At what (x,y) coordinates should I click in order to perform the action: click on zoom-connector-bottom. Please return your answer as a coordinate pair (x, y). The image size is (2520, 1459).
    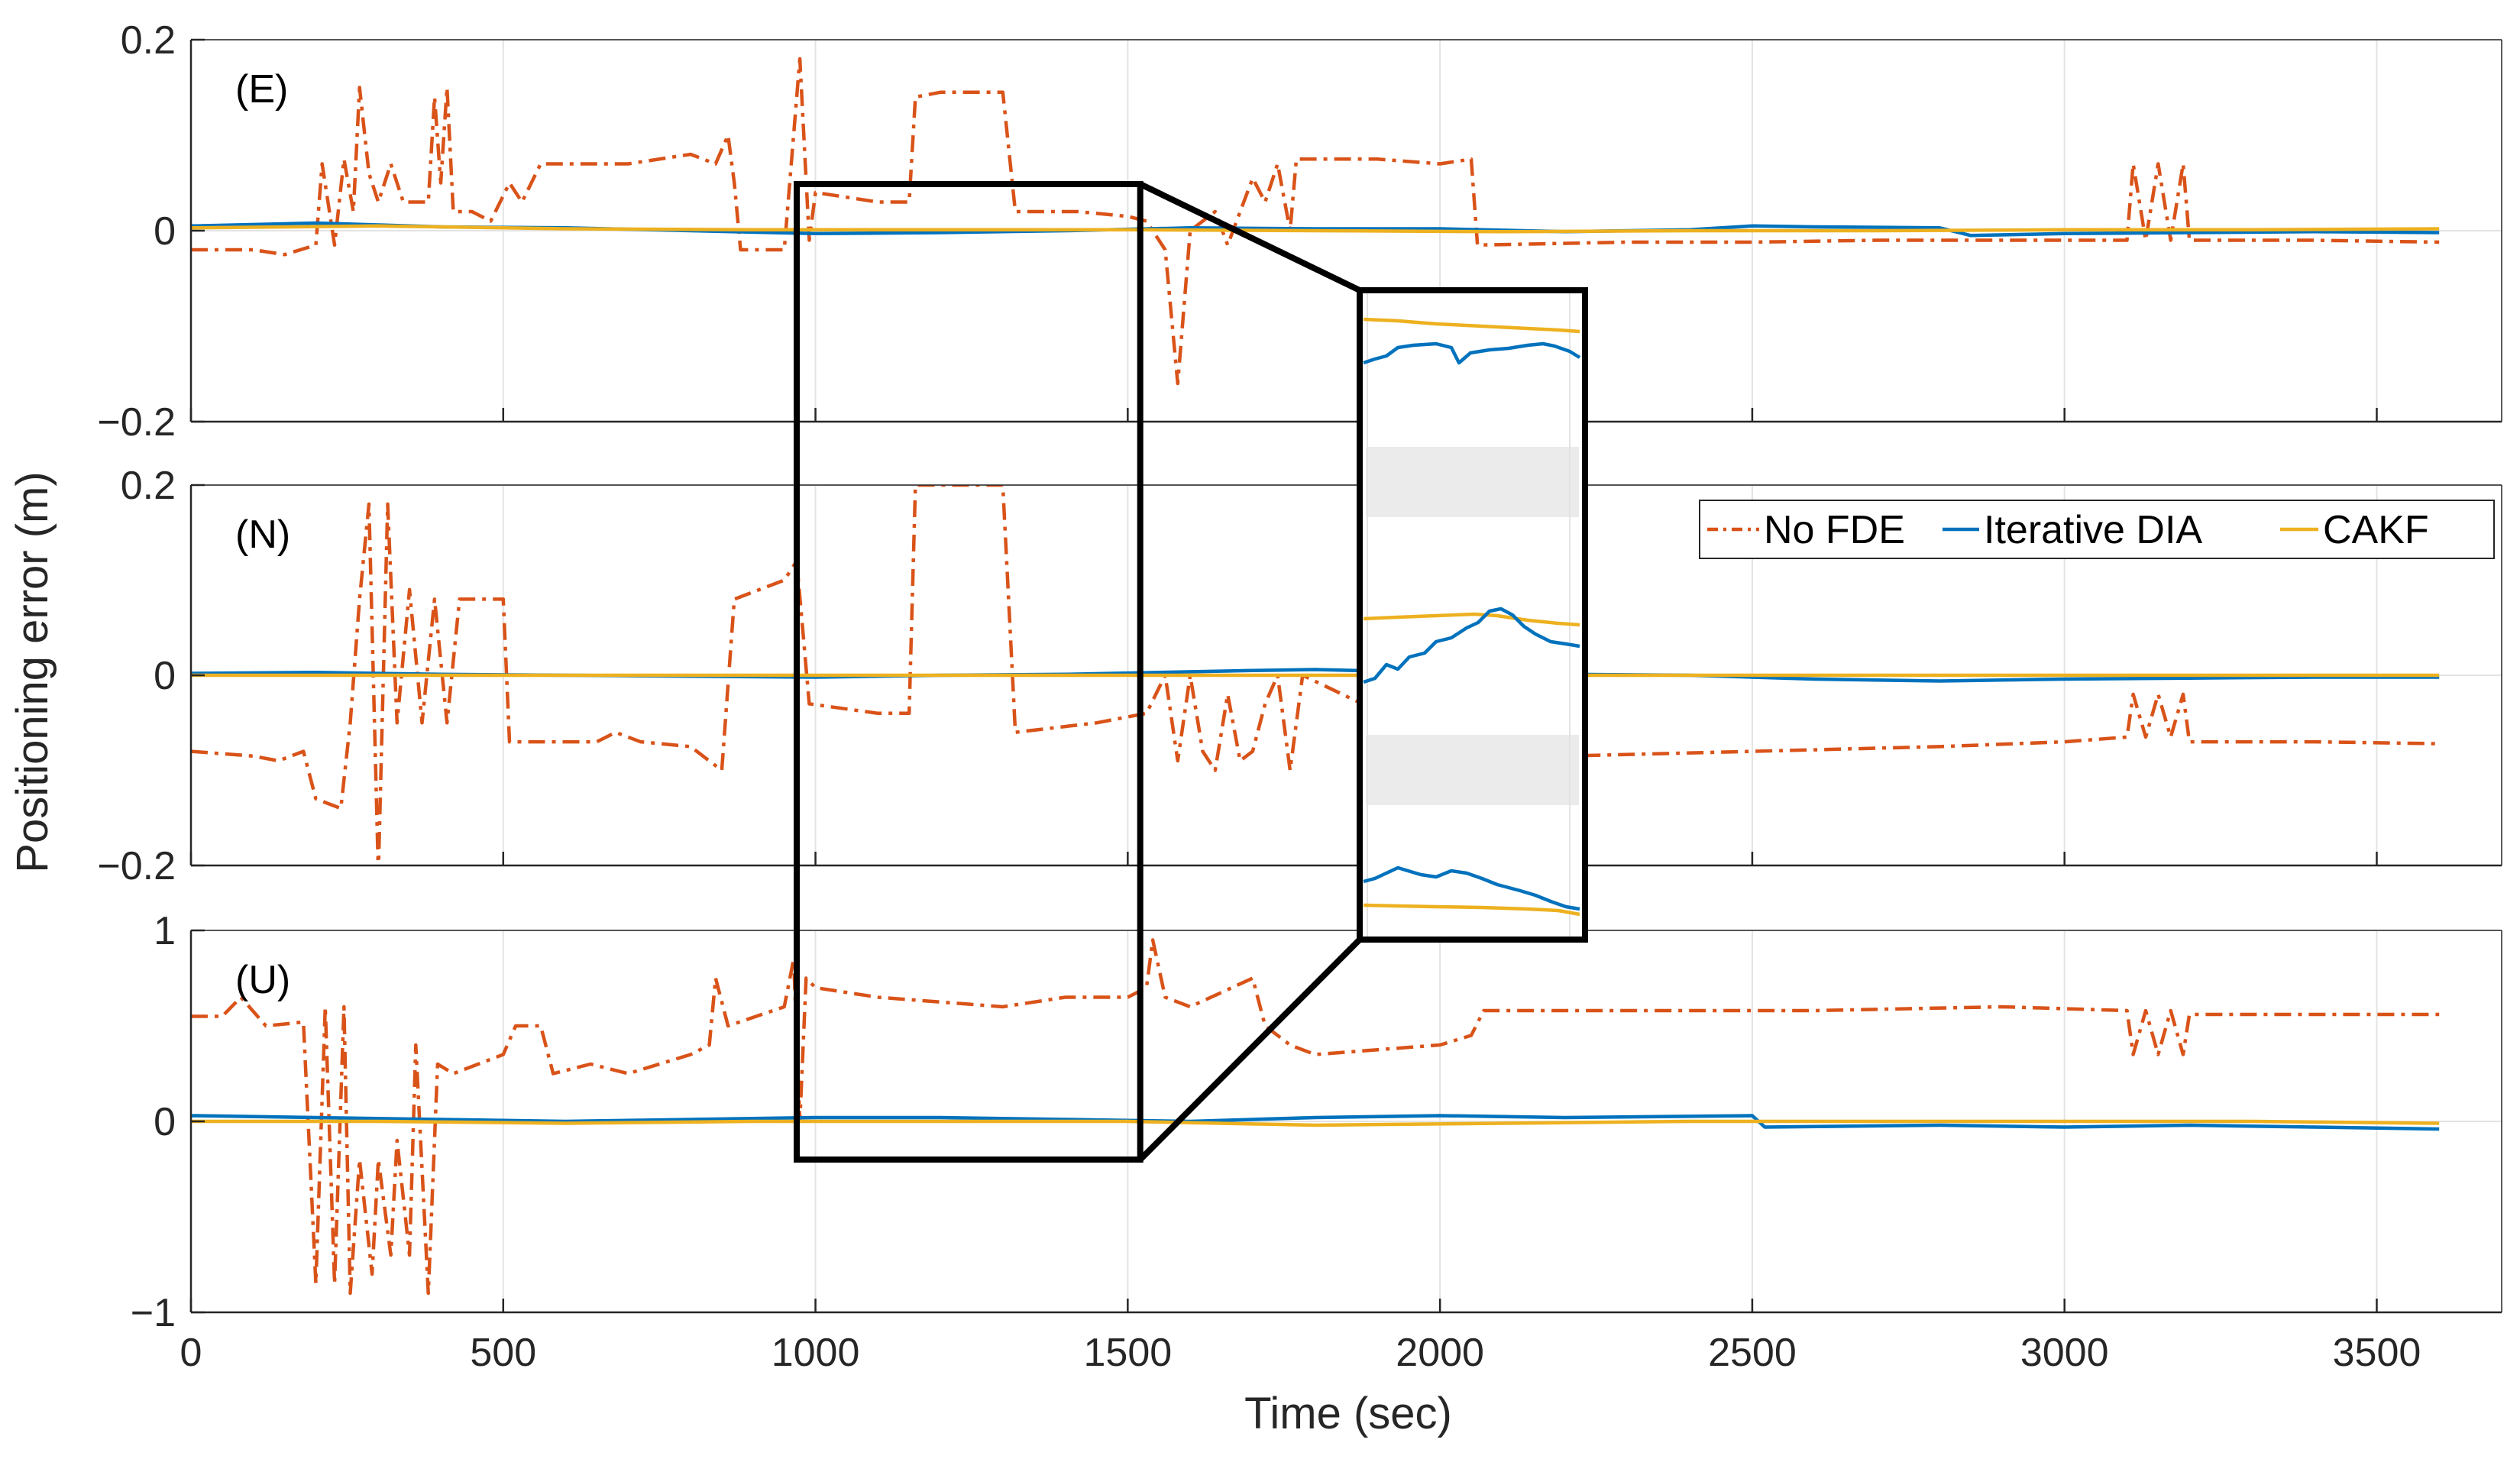
    Looking at the image, I should click on (1249, 1049).